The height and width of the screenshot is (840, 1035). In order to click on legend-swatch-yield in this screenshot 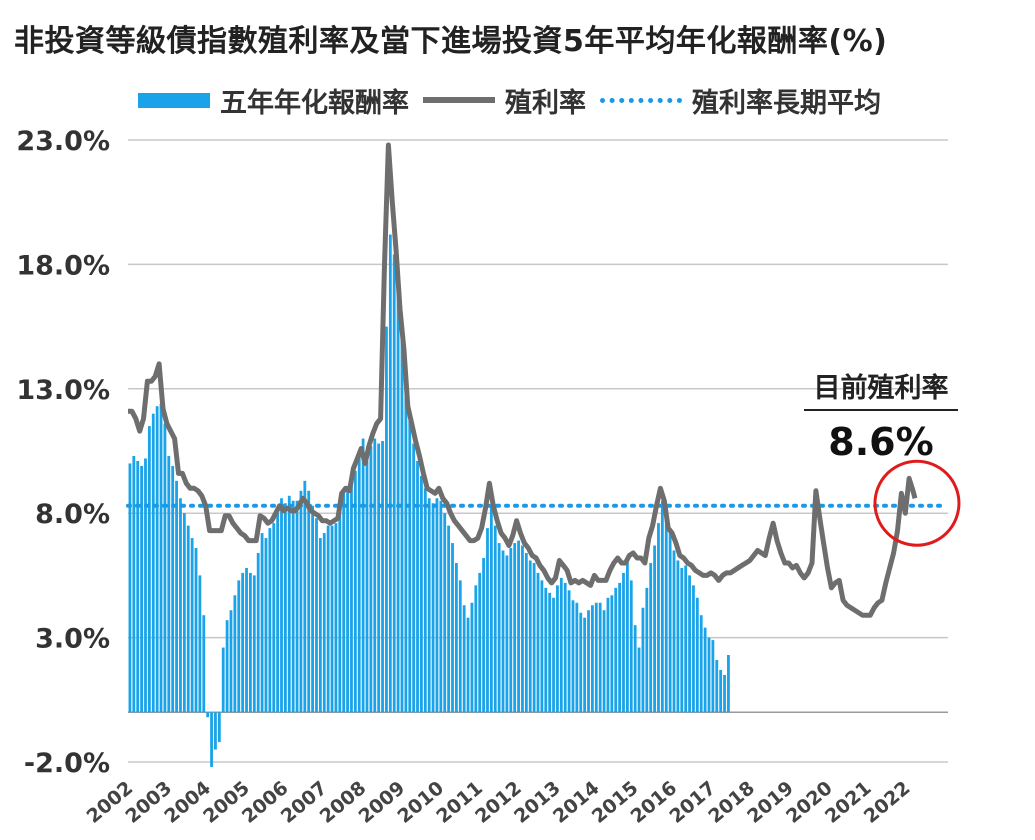, I will do `click(459, 100)`.